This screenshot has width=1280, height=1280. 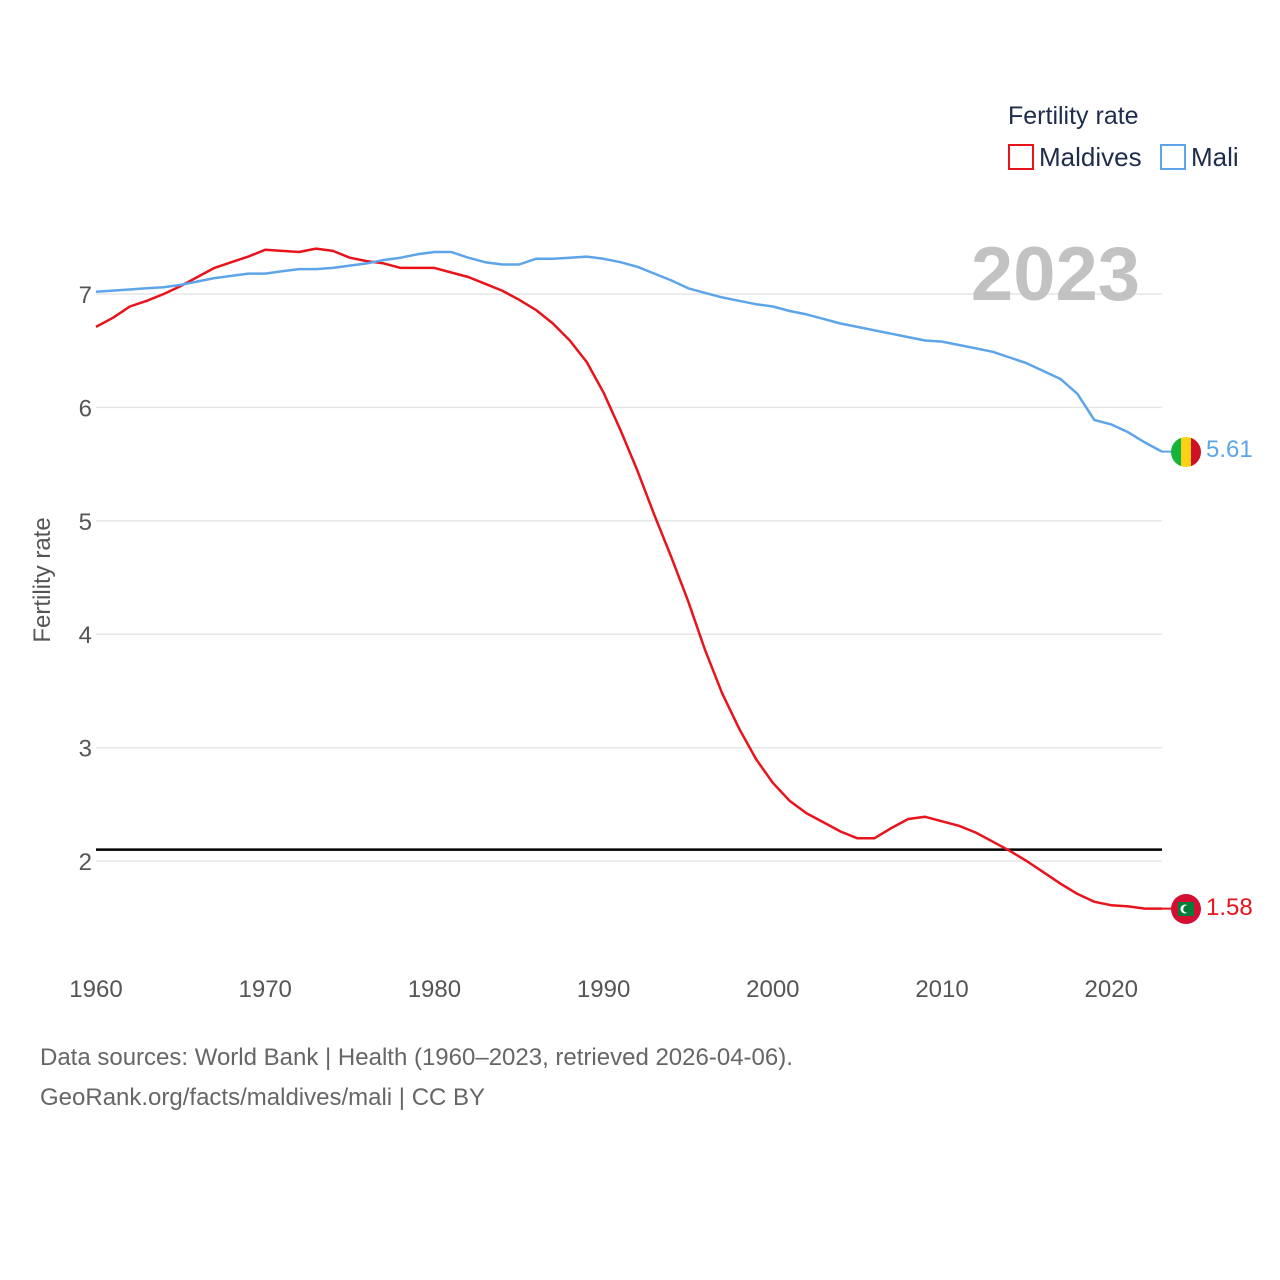 What do you see at coordinates (1055, 274) in the screenshot?
I see `year-watermark: 2023` at bounding box center [1055, 274].